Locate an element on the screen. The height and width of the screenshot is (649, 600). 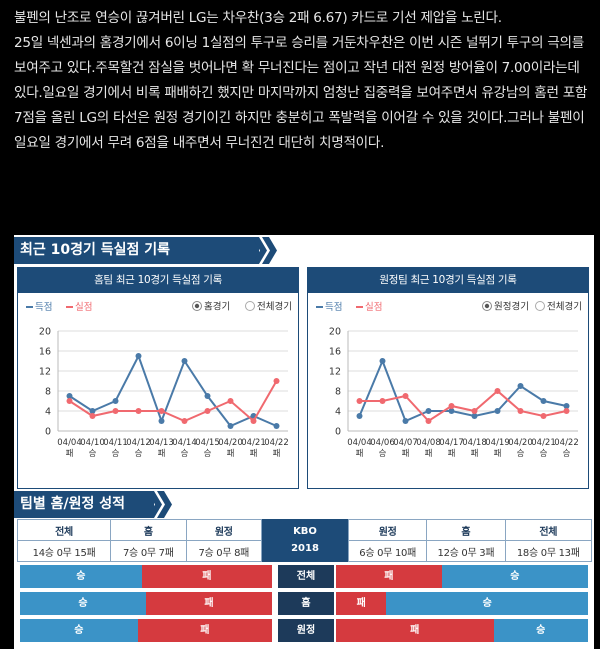
x-tick-label: 04/20 is located at coordinates (230, 443).